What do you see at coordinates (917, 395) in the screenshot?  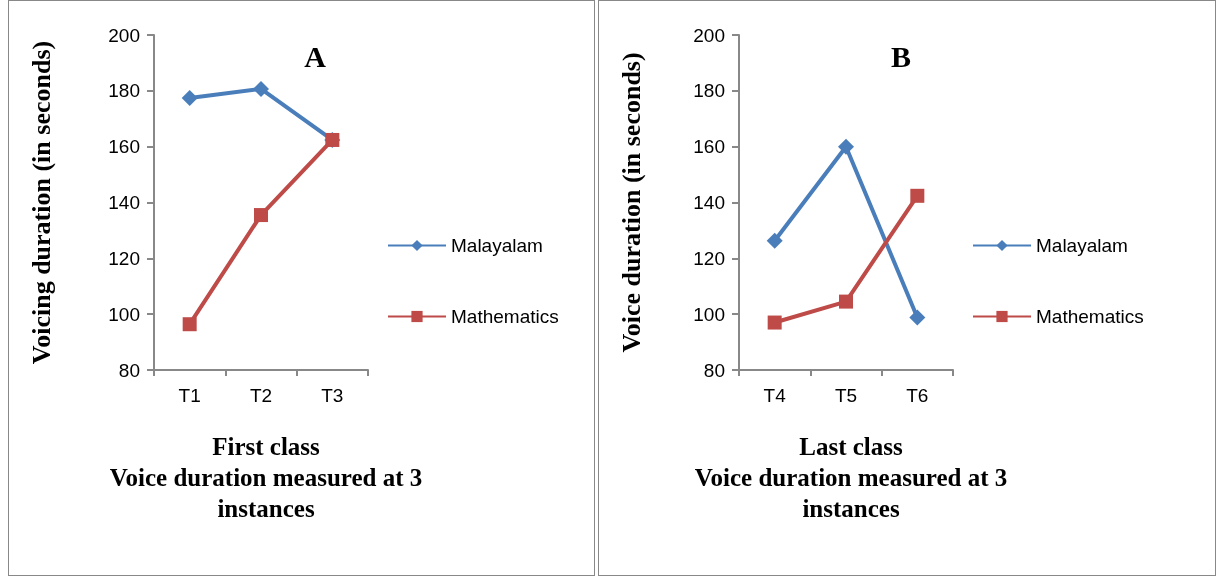 I see `x-tick-label: T6` at bounding box center [917, 395].